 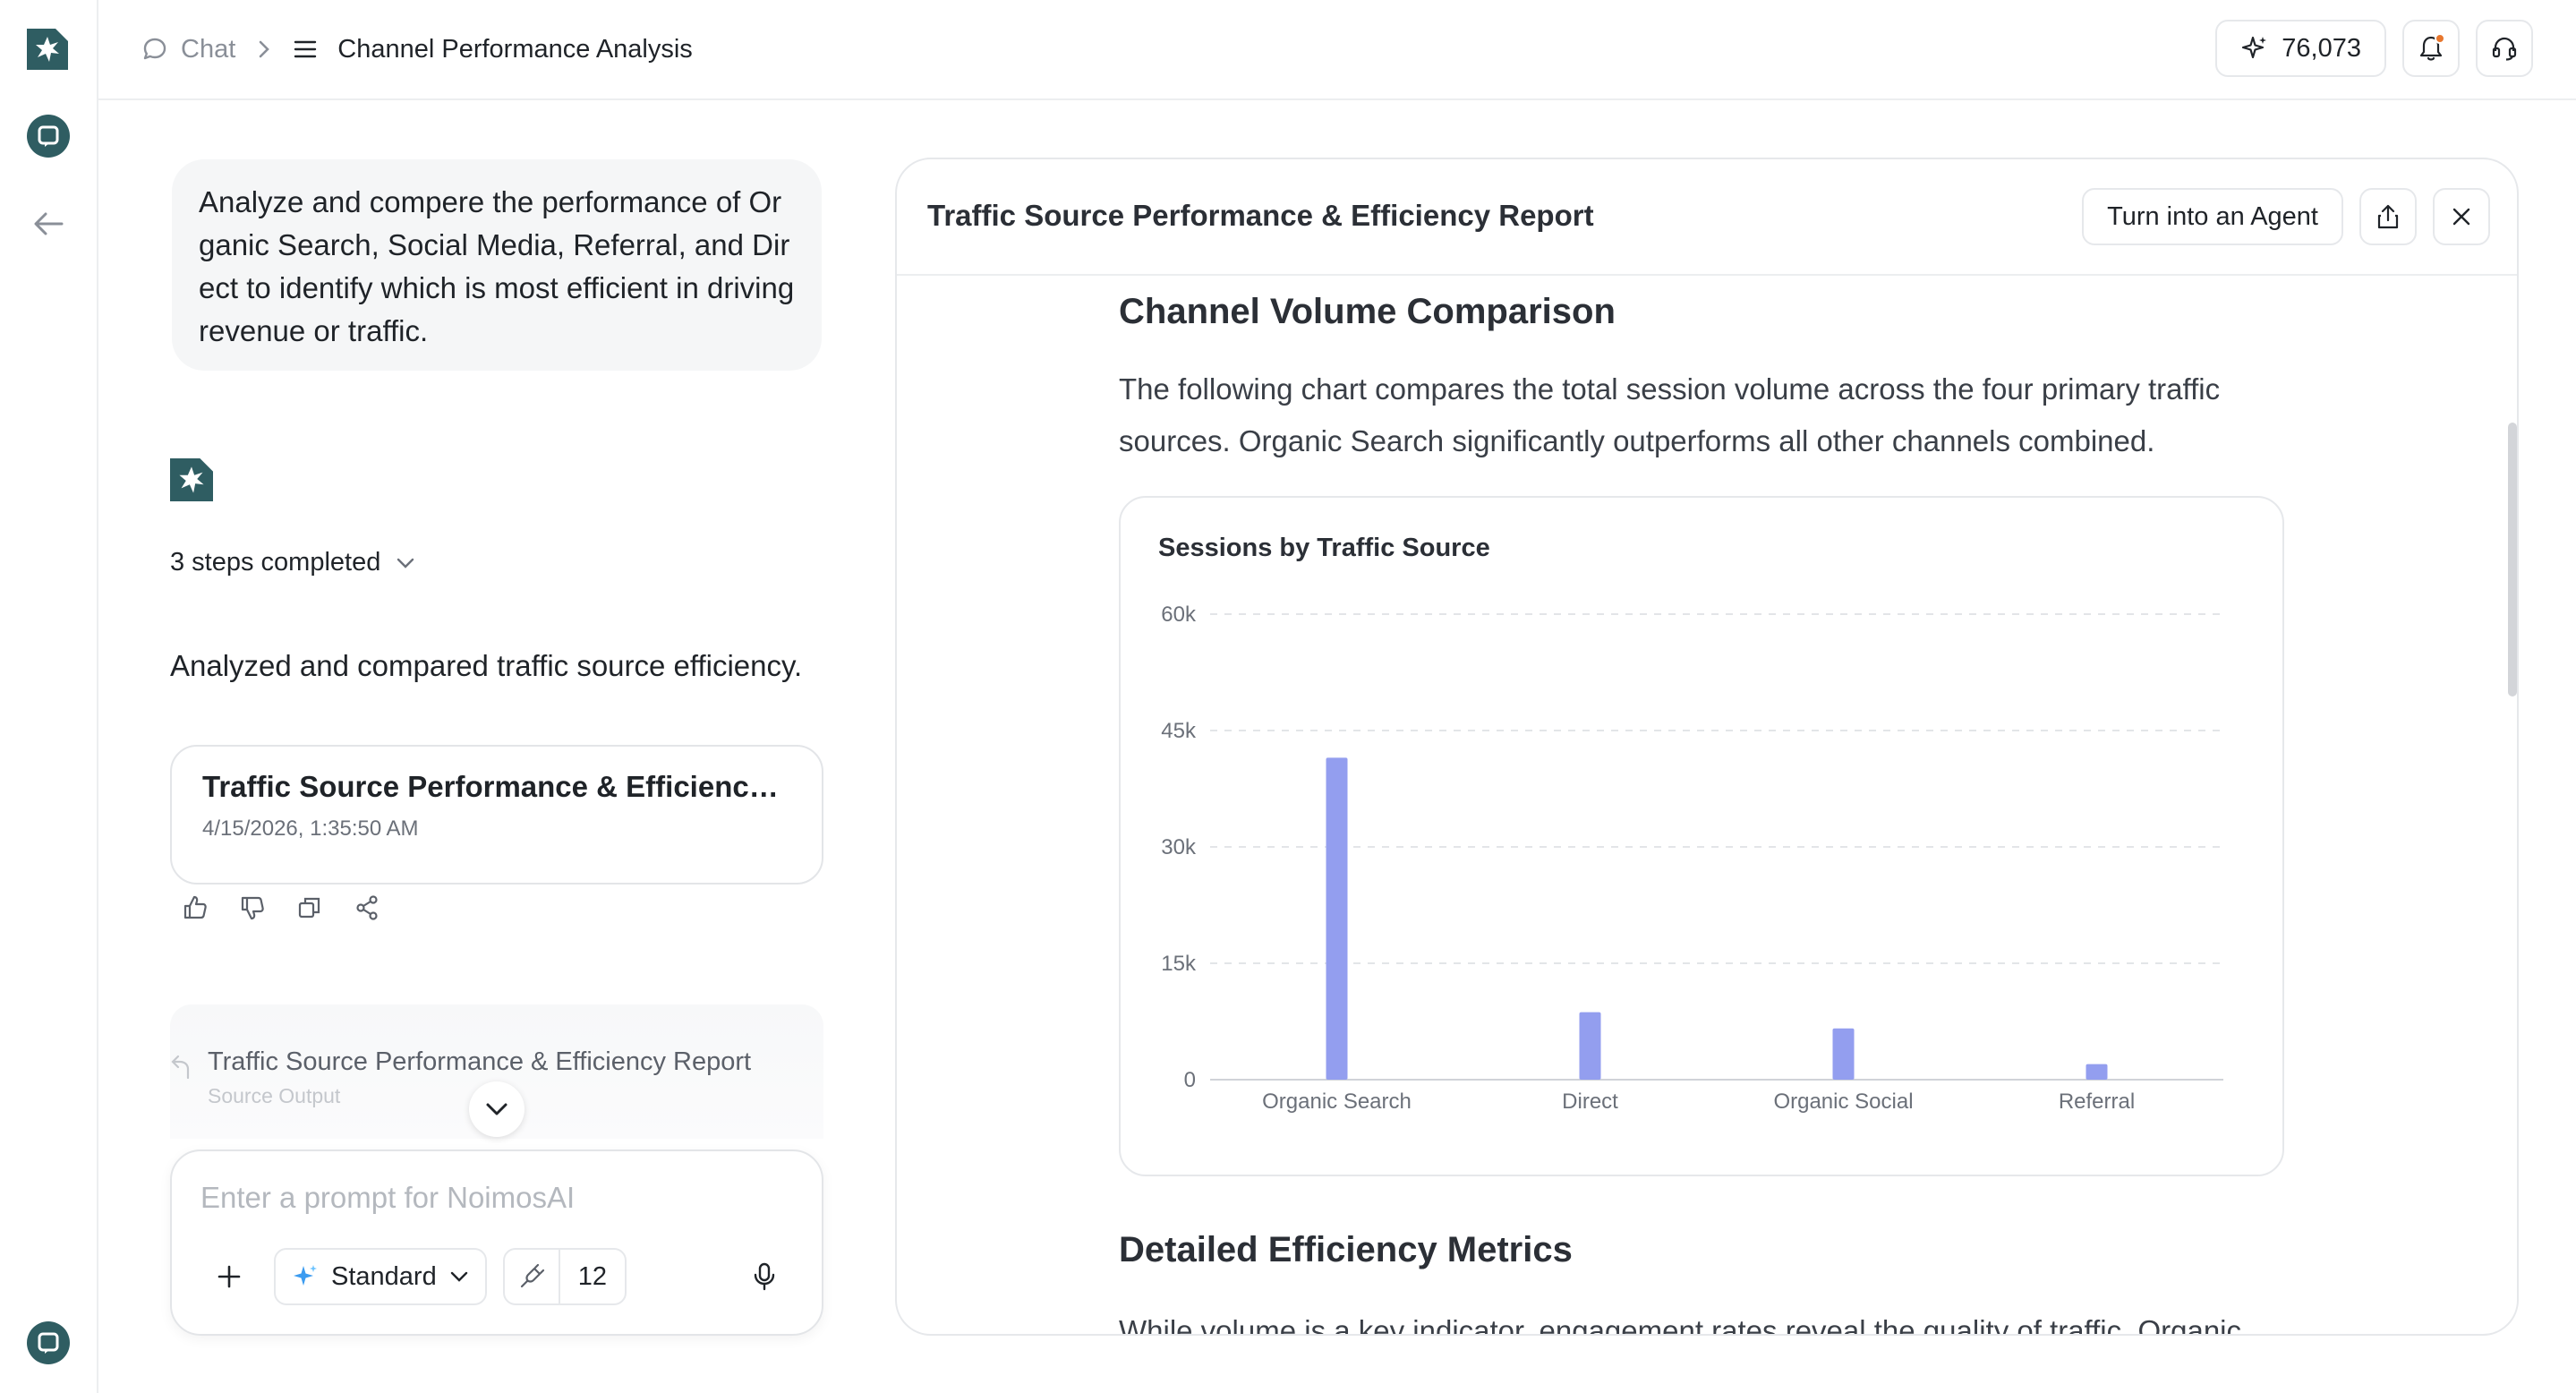 I want to click on prompt-input, so click(x=495, y=1198).